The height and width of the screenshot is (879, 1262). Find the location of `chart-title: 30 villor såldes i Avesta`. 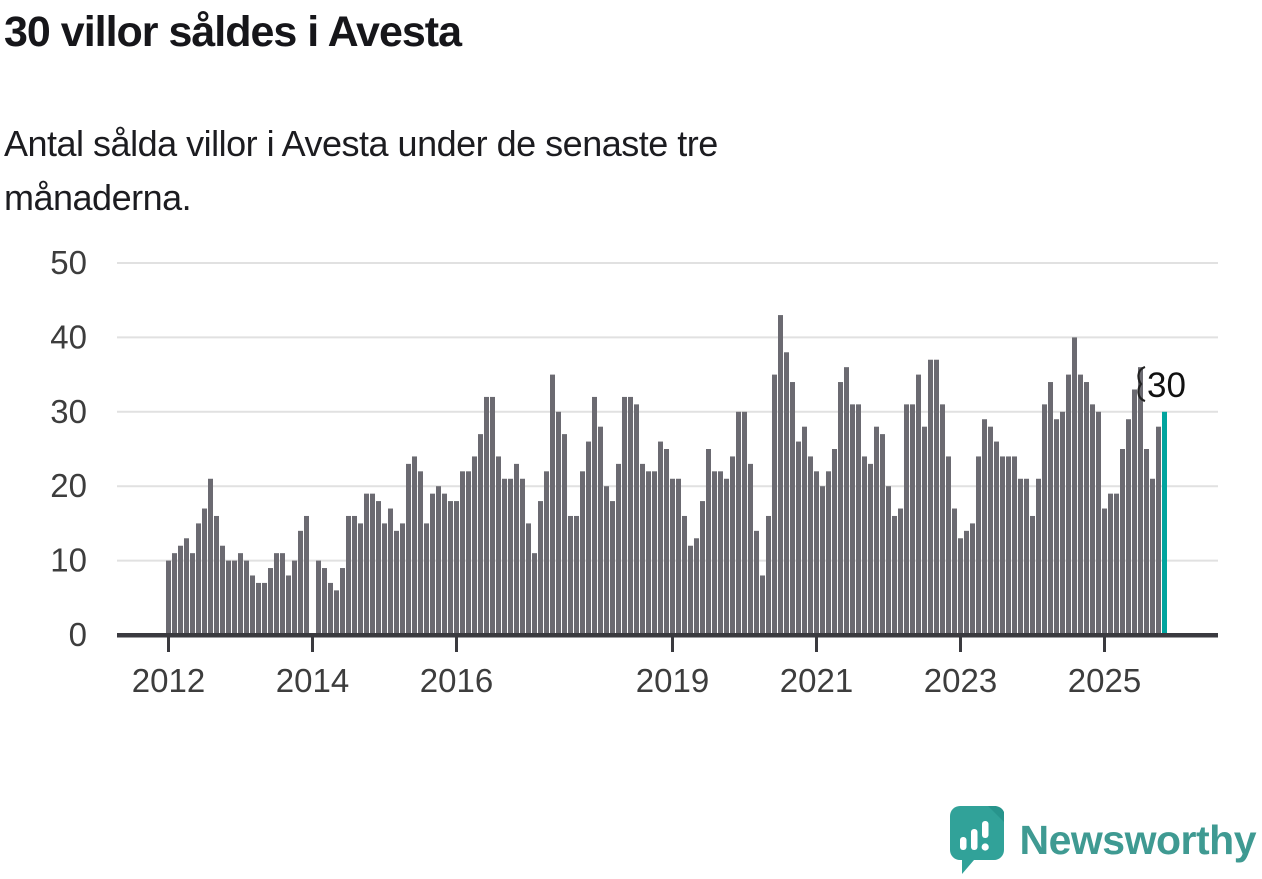

chart-title: 30 villor såldes i Avesta is located at coordinates (233, 32).